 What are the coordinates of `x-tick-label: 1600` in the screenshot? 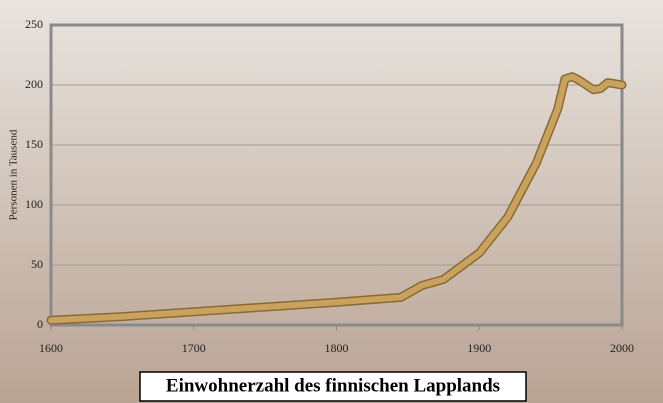 It's located at (51, 348).